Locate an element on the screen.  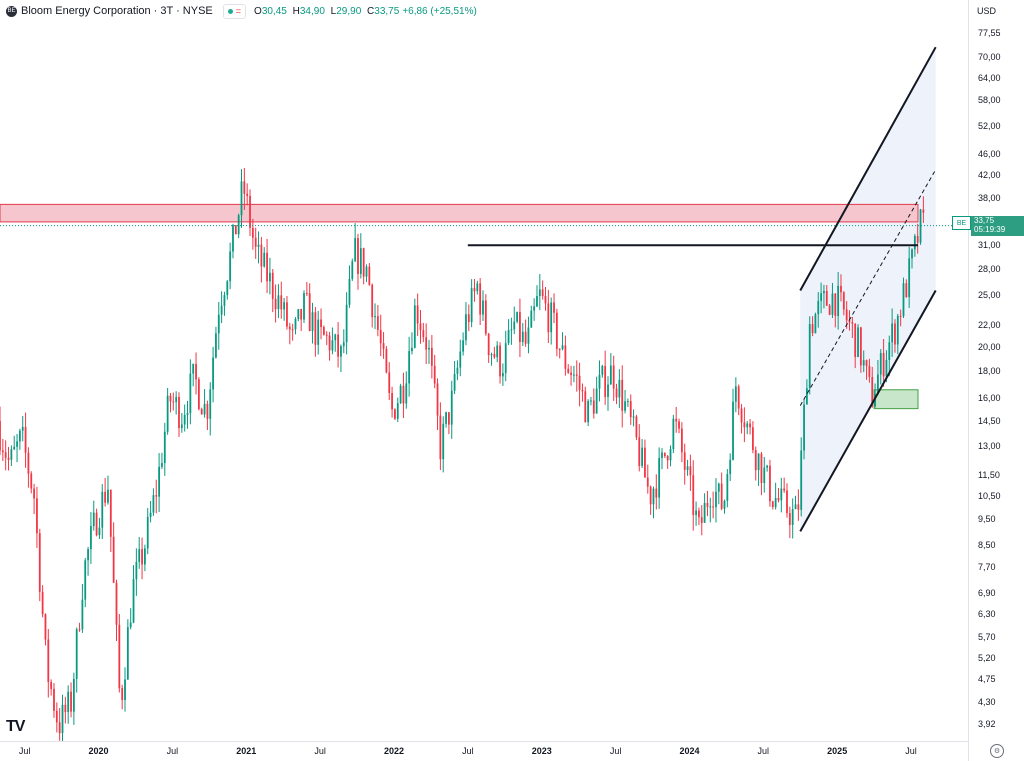
close-key: C is located at coordinates (371, 11).